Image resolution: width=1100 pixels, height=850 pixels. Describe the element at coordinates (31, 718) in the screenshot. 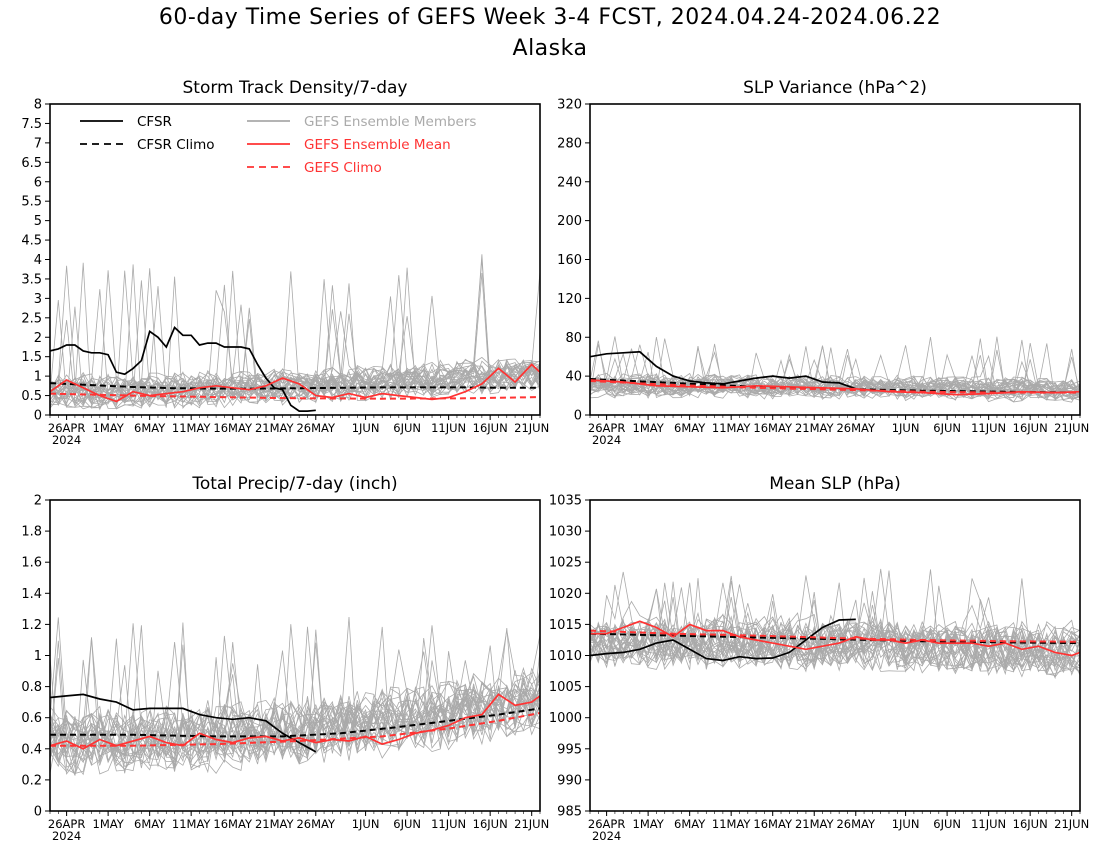

I see `y-tick-label: 0.6` at that location.